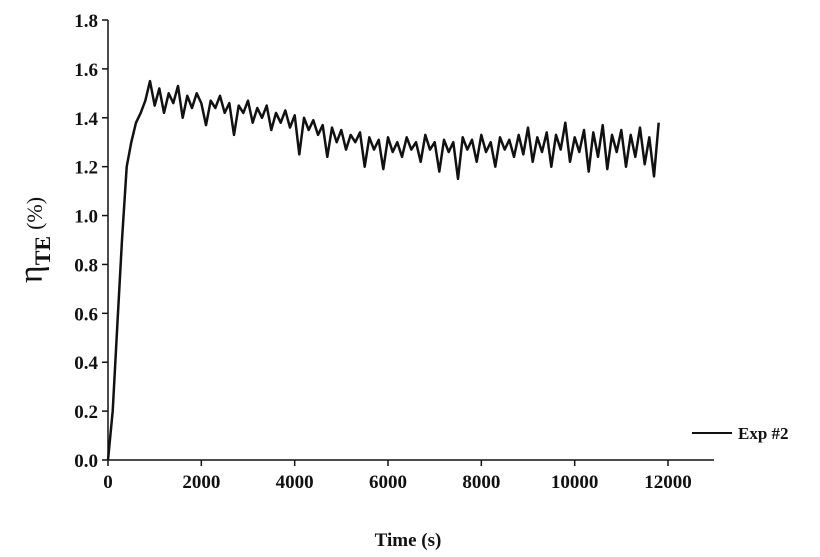  I want to click on x-axis-label: Time (s), so click(408, 540).